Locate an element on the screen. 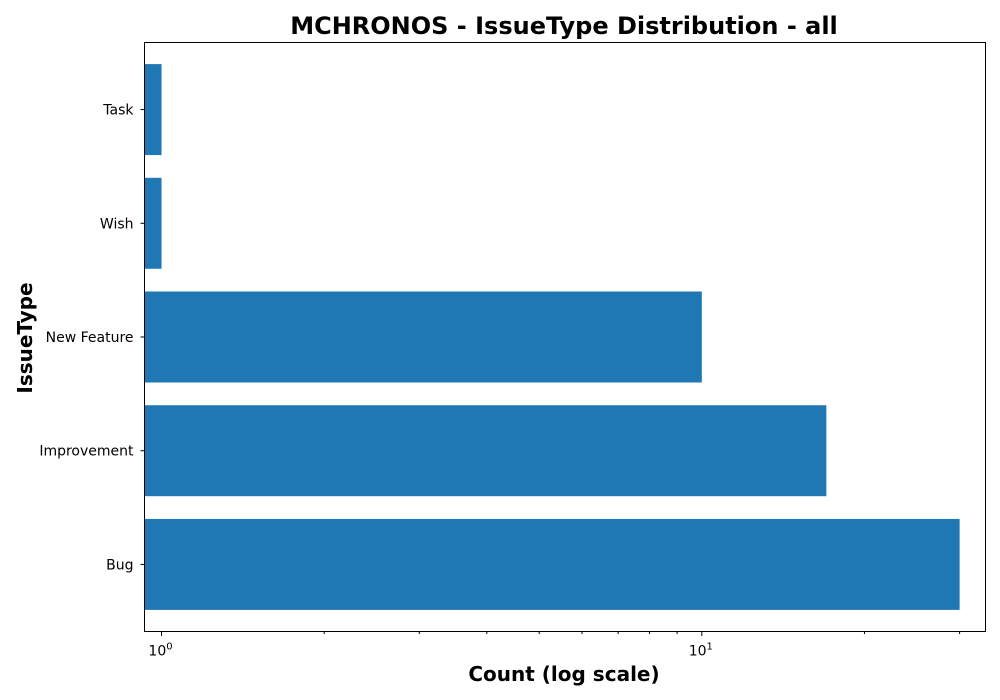  y-ticks-group: Bug Improvement New Feature Wish Task is located at coordinates (92, 338).